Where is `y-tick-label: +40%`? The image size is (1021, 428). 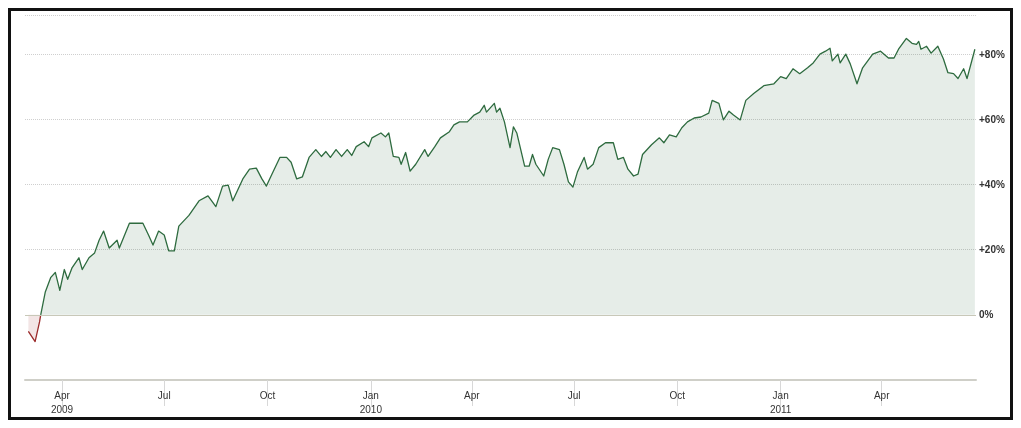
y-tick-label: +40% is located at coordinates (992, 184).